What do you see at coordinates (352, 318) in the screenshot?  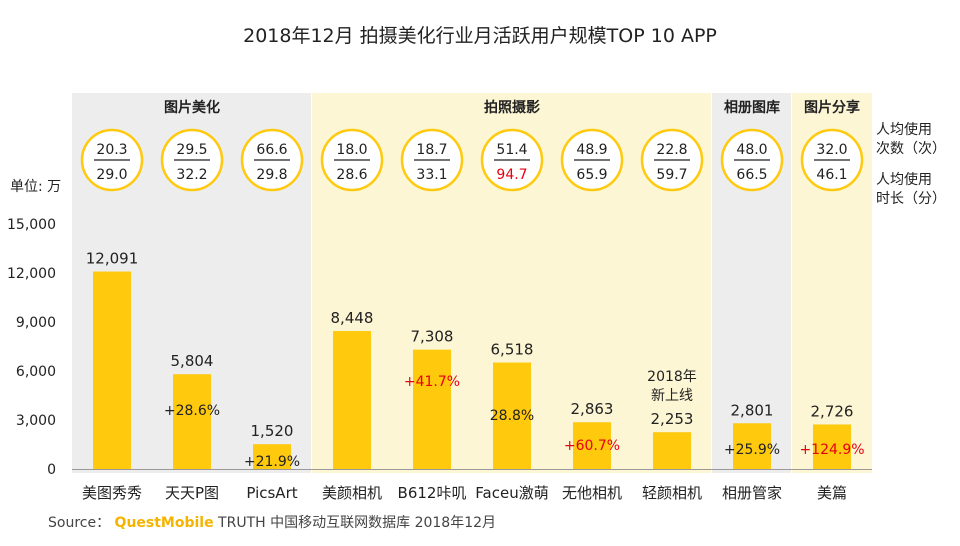 I see `bar-value-label: 8,448` at bounding box center [352, 318].